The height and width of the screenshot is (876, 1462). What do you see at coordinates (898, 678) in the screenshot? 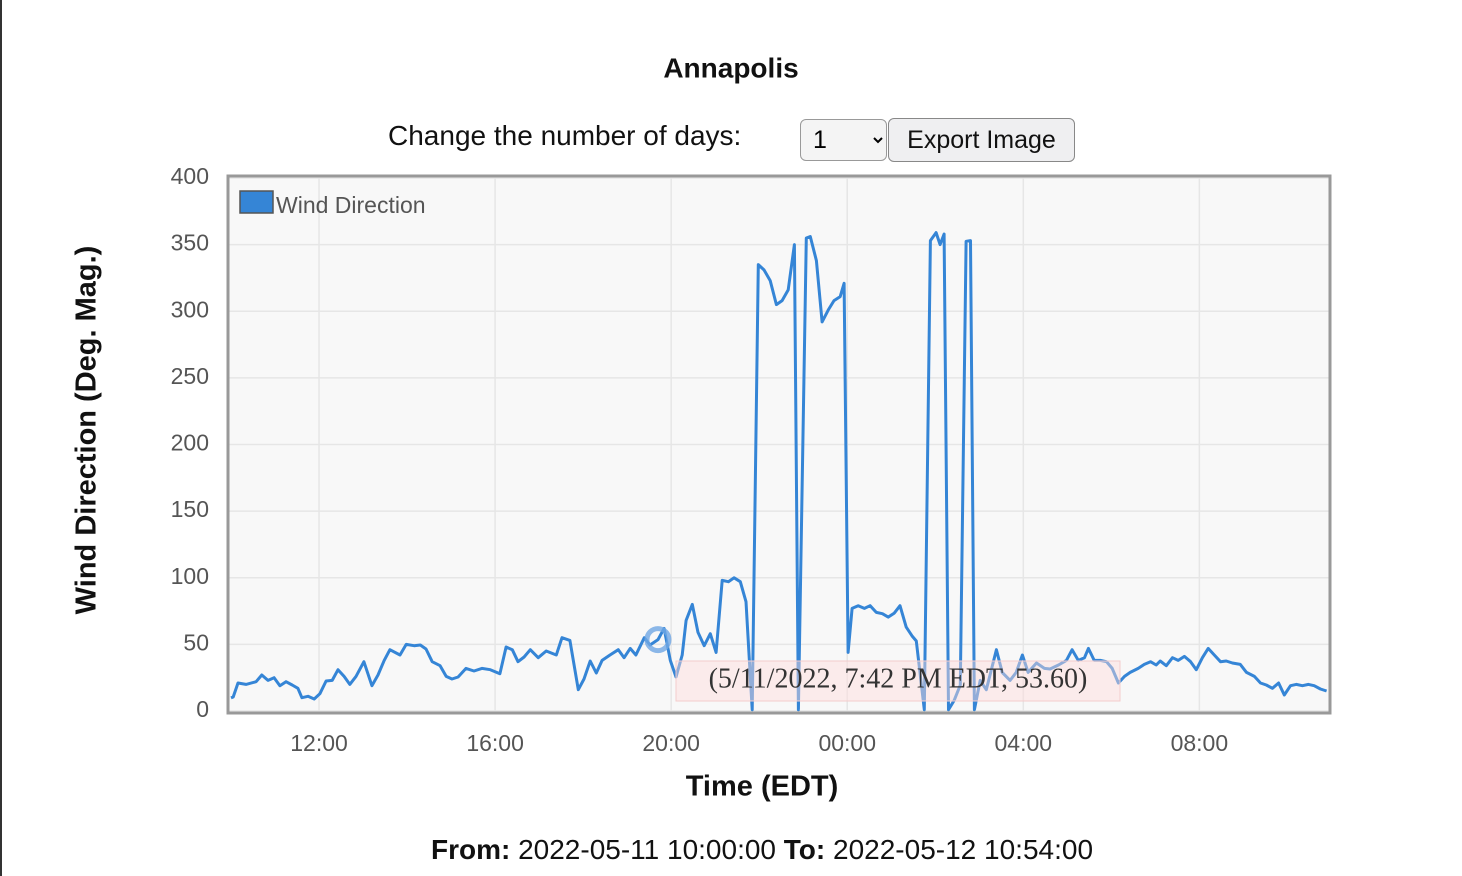
I see `tooltip-text: (5/11/2022, 7:42 PM EDT, 53.60)` at bounding box center [898, 678].